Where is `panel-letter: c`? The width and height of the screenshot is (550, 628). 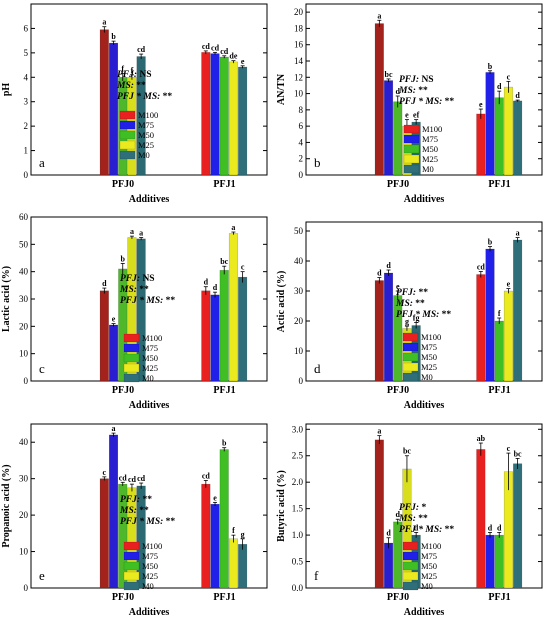
panel-letter: c is located at coordinates (42, 368).